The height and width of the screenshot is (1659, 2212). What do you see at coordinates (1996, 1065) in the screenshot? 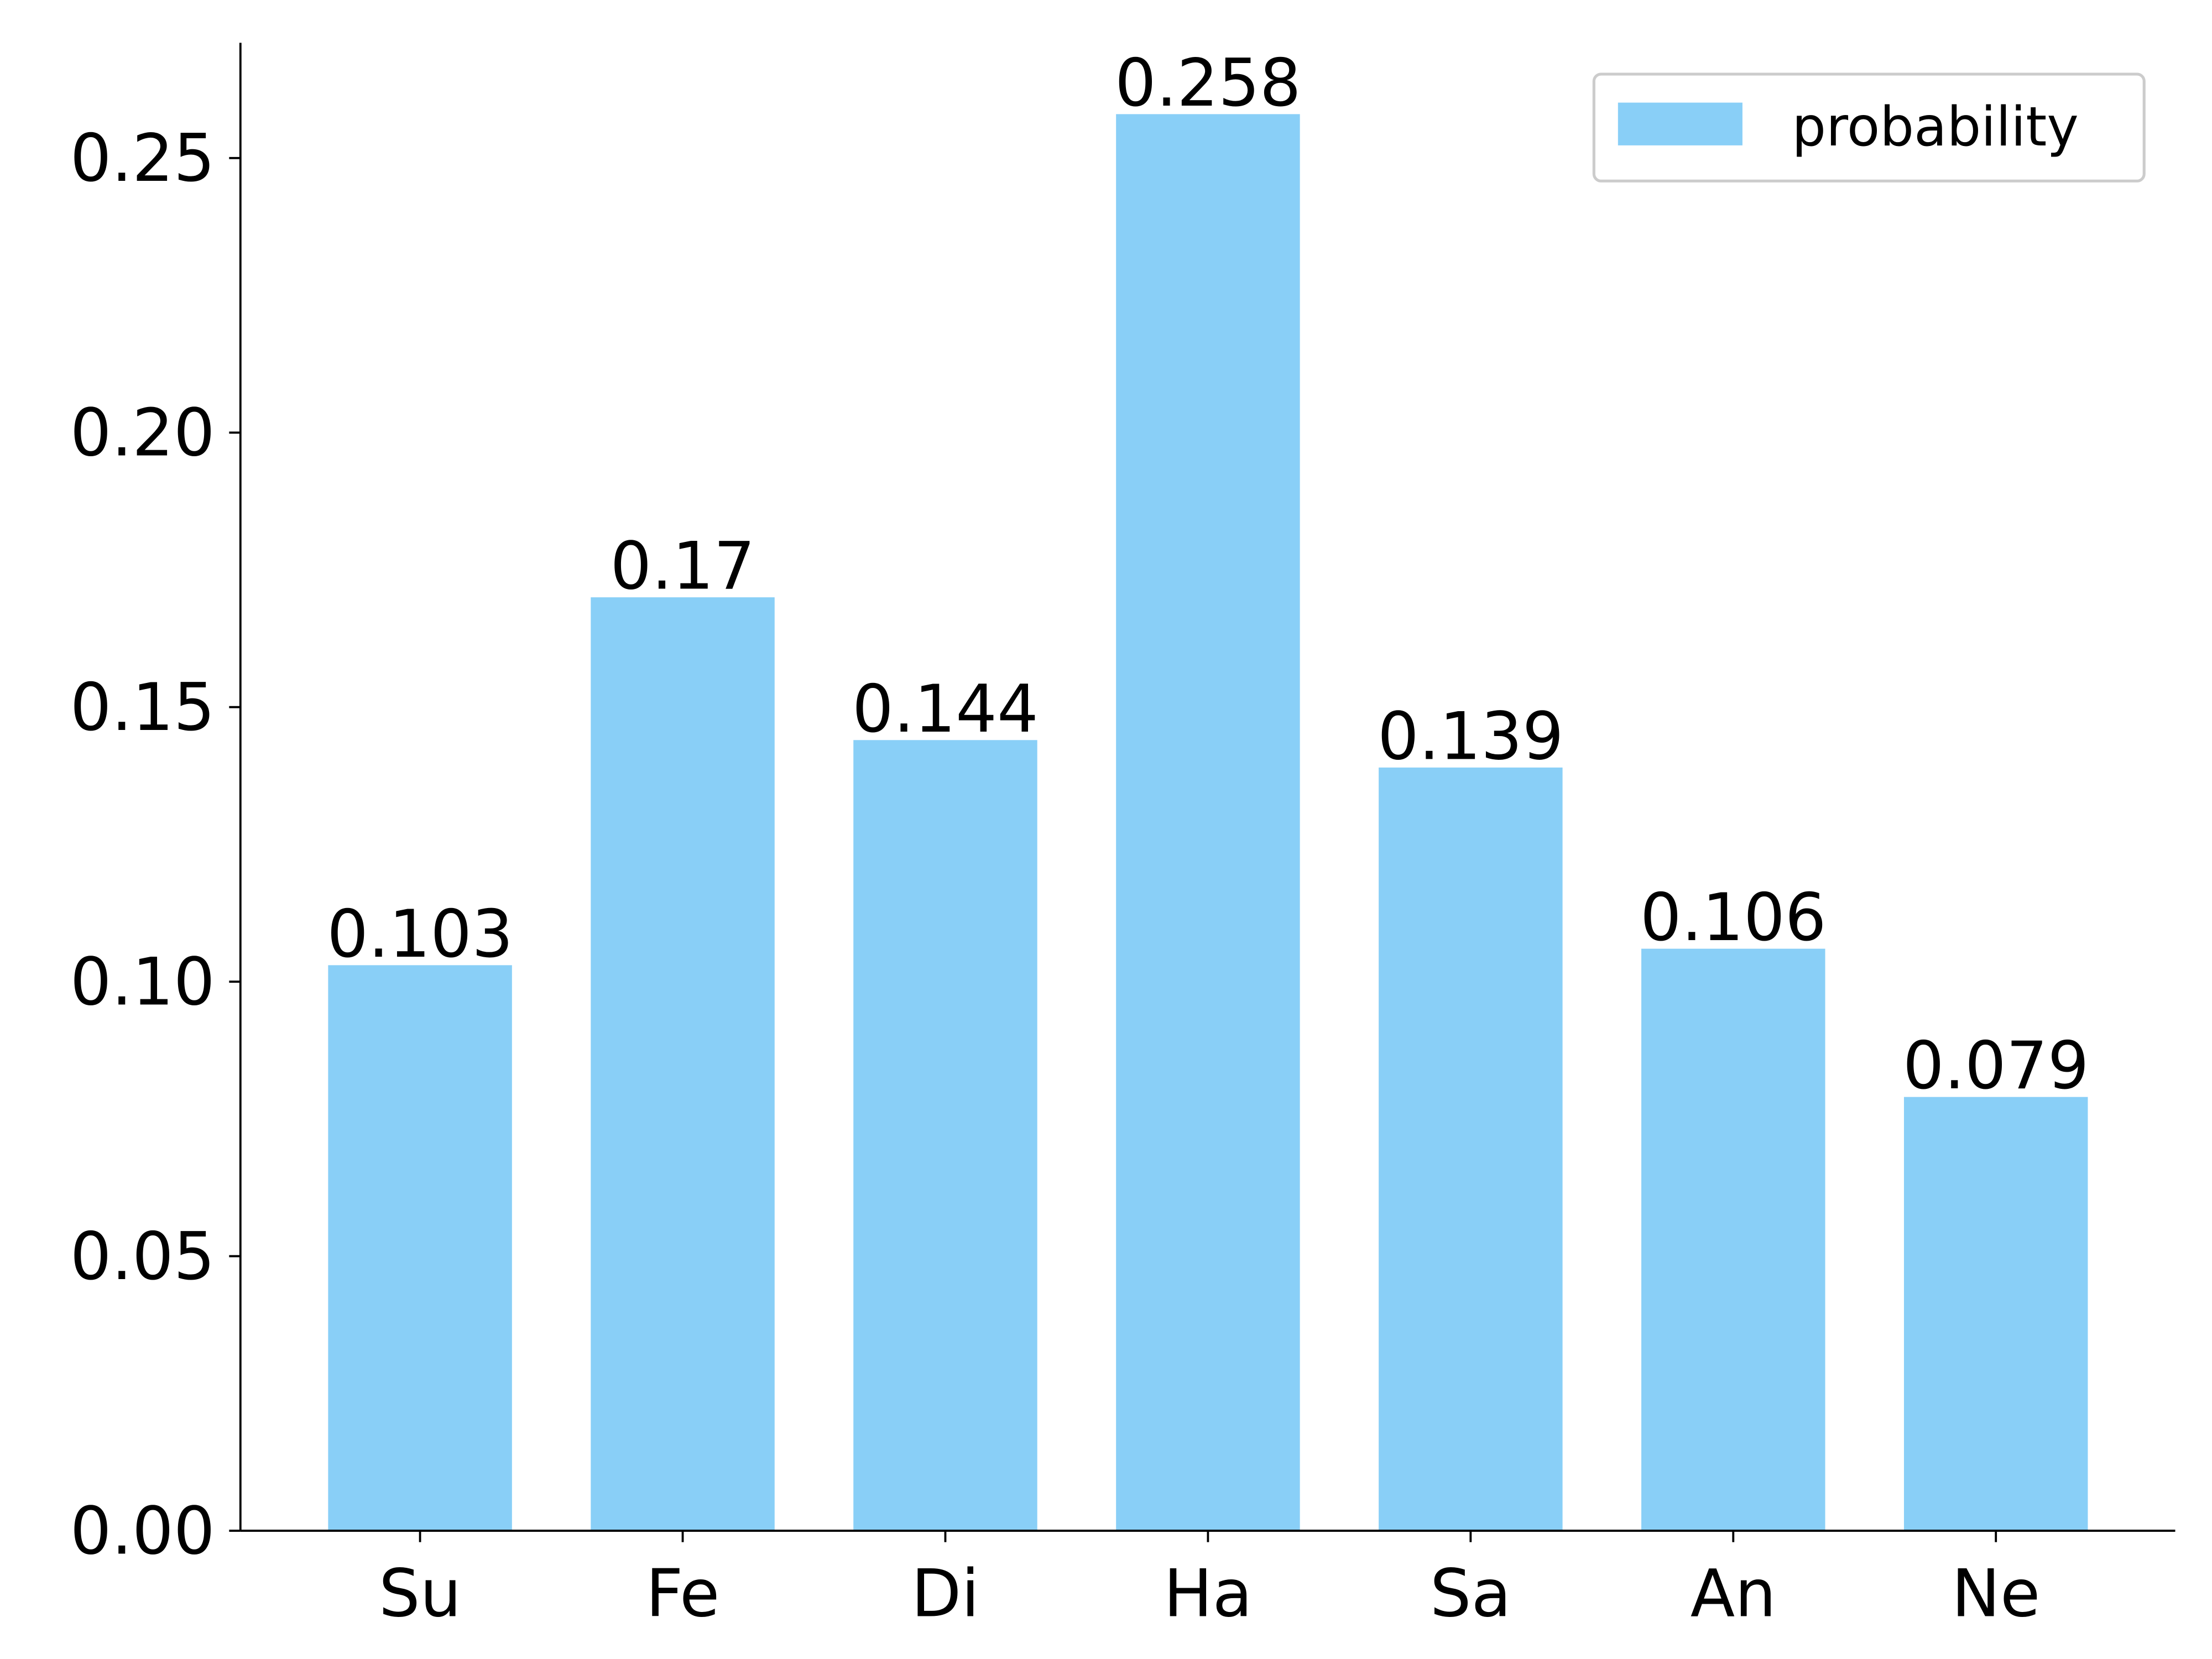
I see `value-label: 0.079` at bounding box center [1996, 1065].